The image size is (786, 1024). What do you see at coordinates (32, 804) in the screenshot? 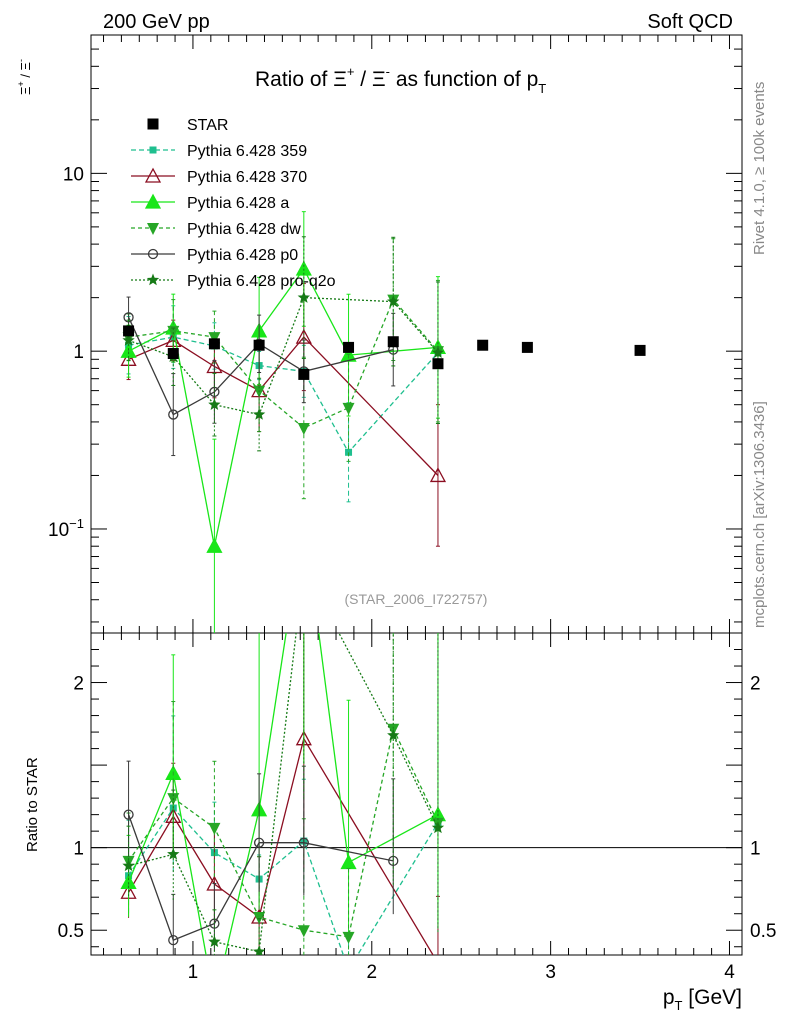
I see `y-ratio-label: Ratio to STAR` at bounding box center [32, 804].